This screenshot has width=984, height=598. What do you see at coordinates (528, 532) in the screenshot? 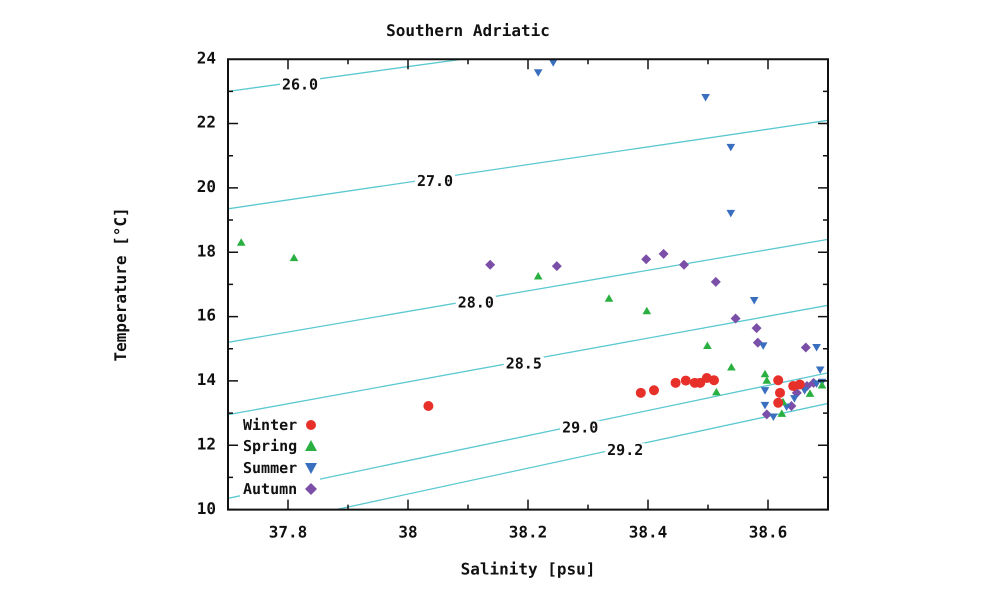
I see `x-tick-label: 38.2` at bounding box center [528, 532].